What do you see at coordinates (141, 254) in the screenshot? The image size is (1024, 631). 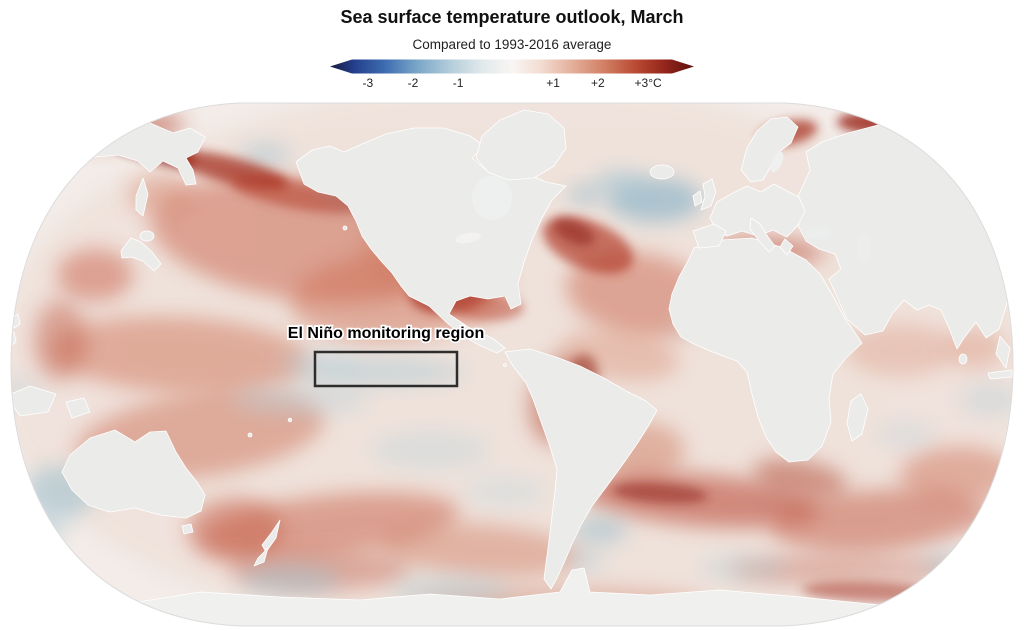 I see `land-japan` at bounding box center [141, 254].